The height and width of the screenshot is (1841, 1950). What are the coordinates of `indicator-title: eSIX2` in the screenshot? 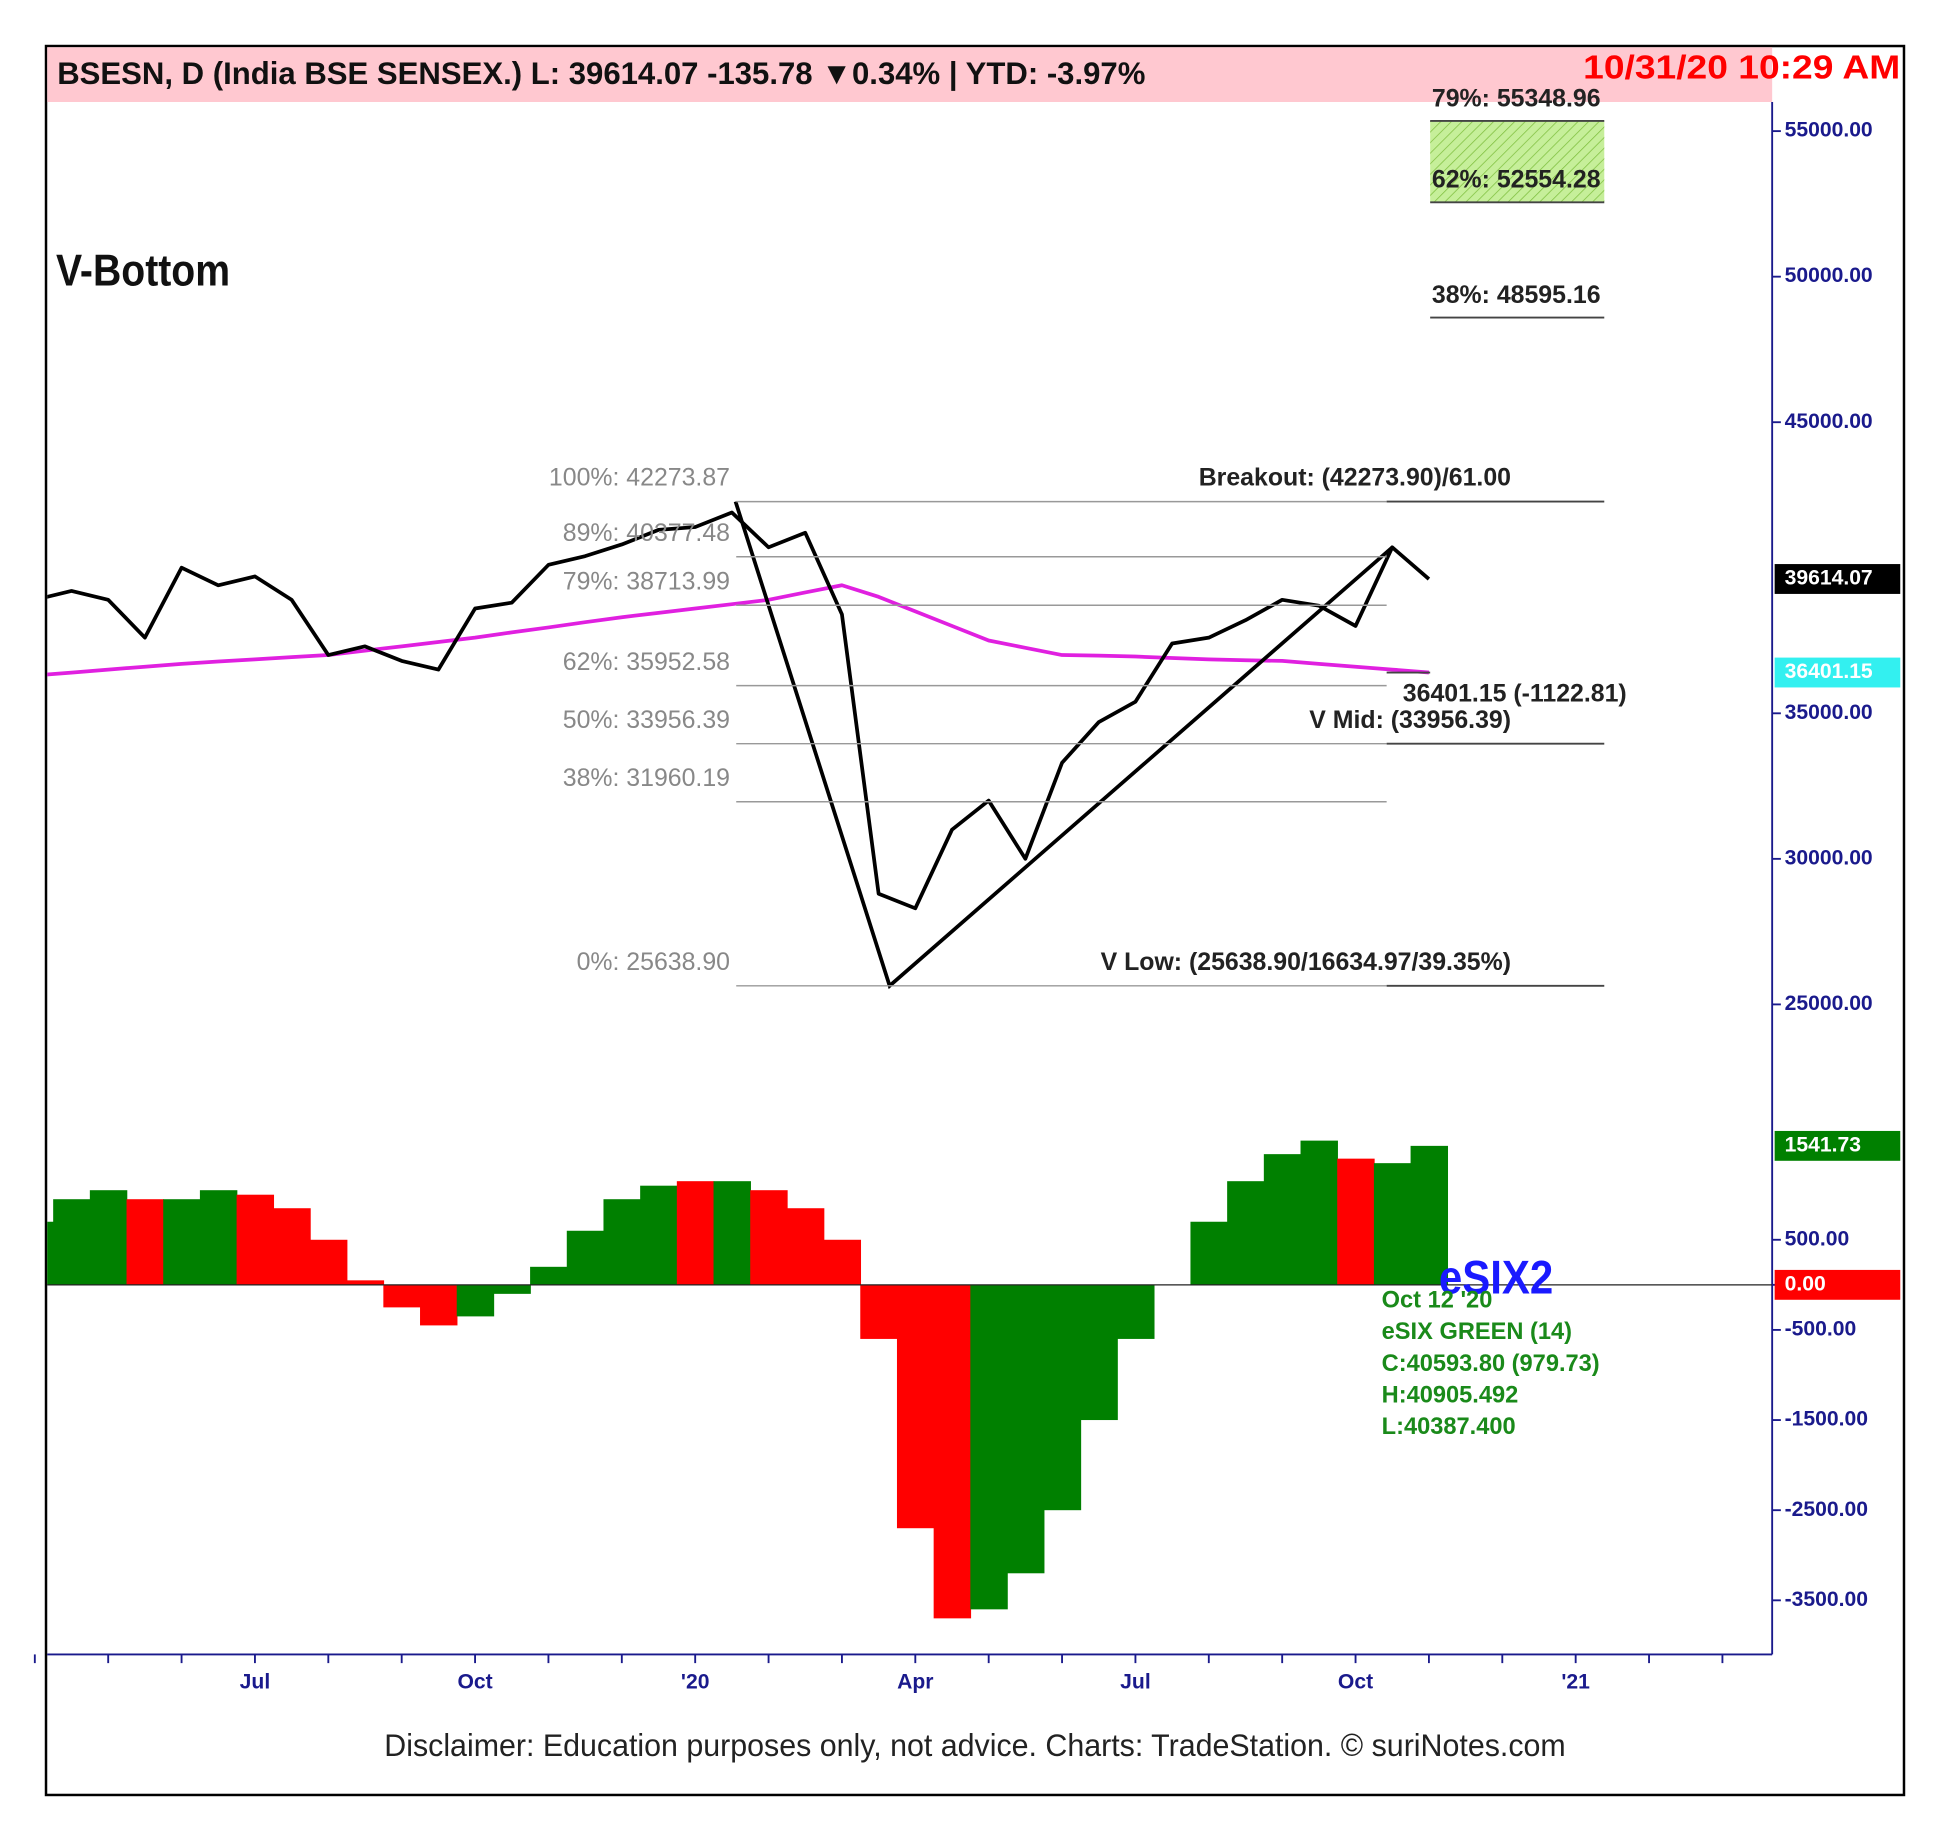 It's located at (1496, 1278).